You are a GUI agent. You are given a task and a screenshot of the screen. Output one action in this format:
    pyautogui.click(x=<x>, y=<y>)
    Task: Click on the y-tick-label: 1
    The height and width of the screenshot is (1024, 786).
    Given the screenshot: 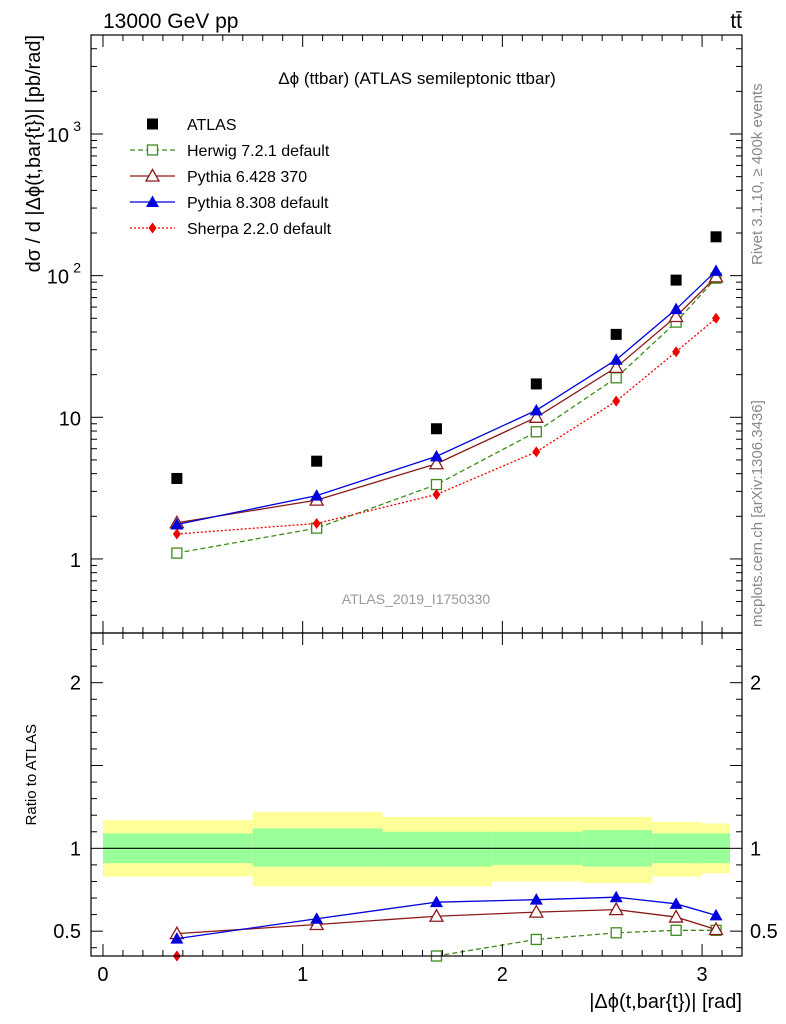 What is the action you would take?
    pyautogui.click(x=75, y=561)
    